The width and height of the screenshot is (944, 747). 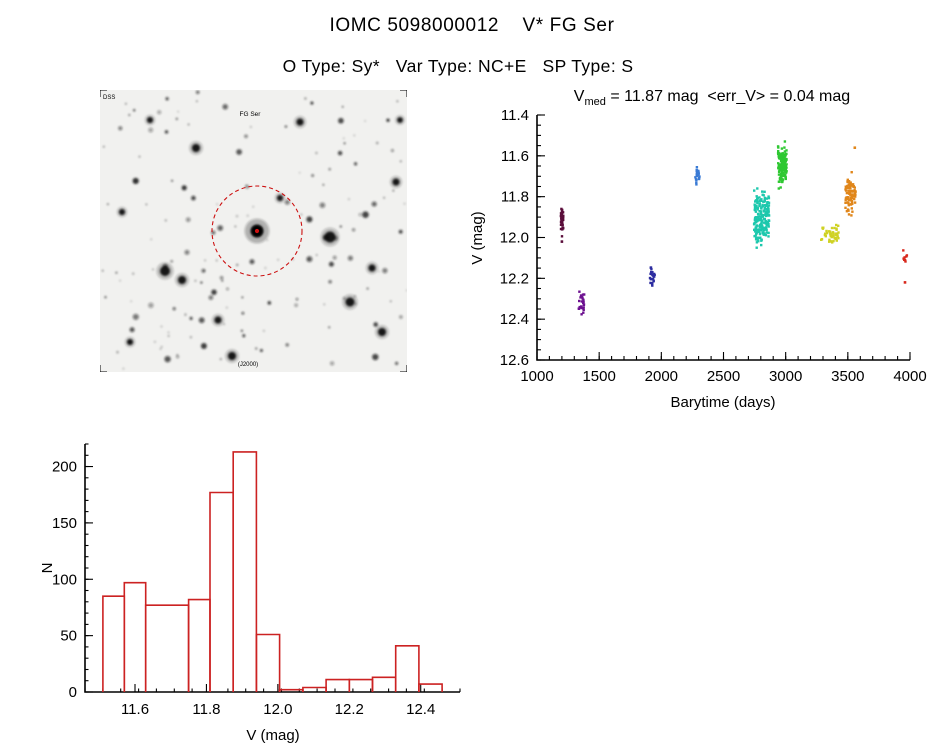 I want to click on lightcurve-ticks, so click(x=723, y=237).